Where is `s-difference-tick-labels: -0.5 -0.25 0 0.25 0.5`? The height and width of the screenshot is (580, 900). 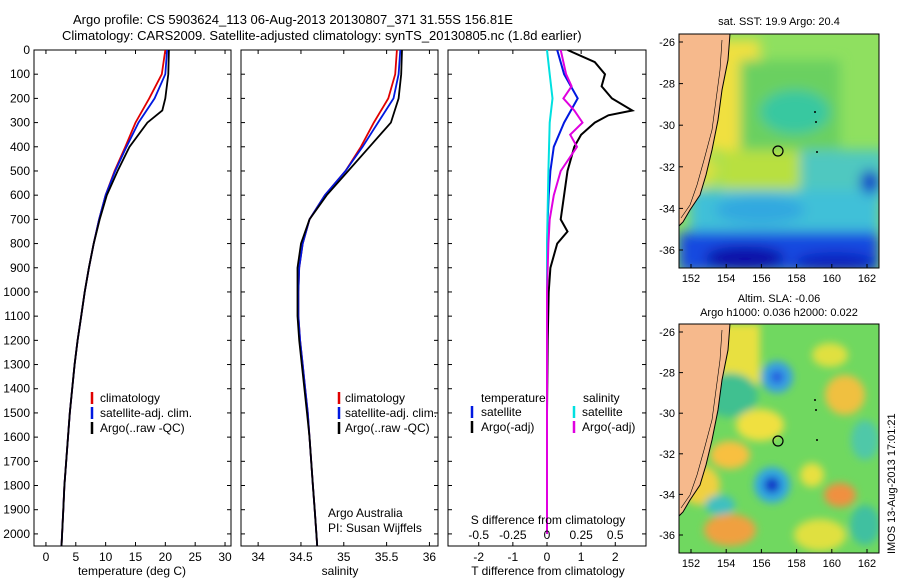
s-difference-tick-labels: -0.5 -0.25 0 0.25 0.5 is located at coordinates (546, 535).